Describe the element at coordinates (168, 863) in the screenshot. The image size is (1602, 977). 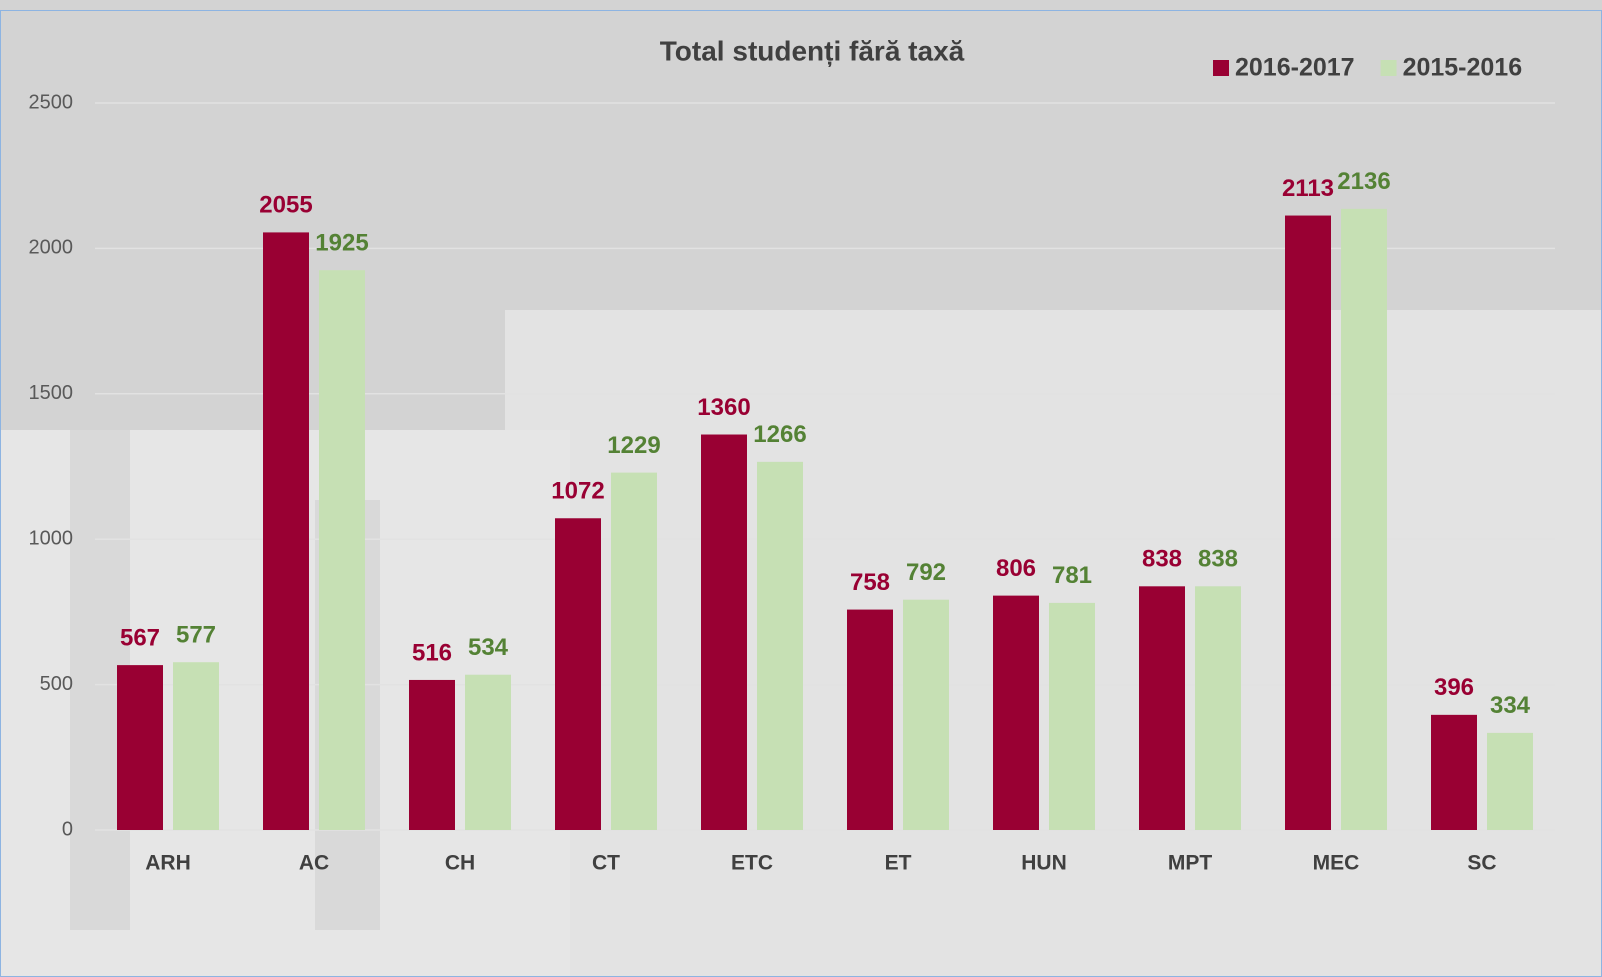
I see `x-tick-label: ARH` at that location.